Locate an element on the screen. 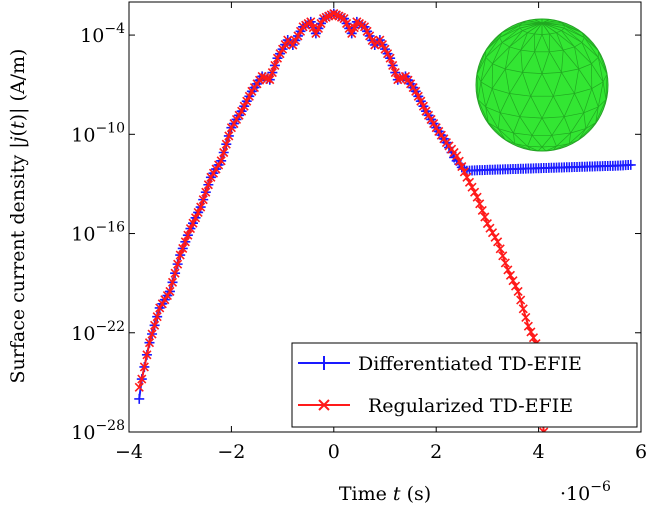 This screenshot has width=650, height=510. sphere-mesh-lines is located at coordinates (542, 85).